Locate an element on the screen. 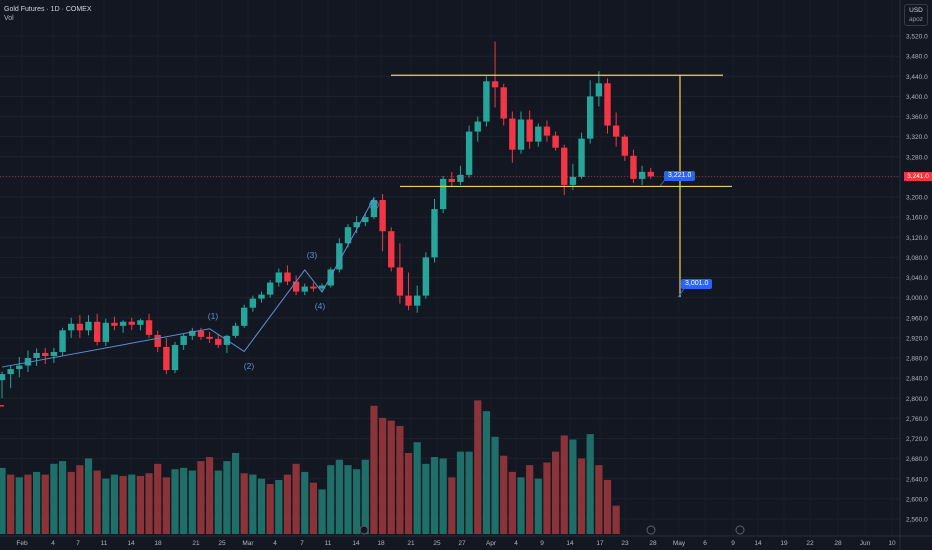  x-tick-label: 4 is located at coordinates (53, 543).